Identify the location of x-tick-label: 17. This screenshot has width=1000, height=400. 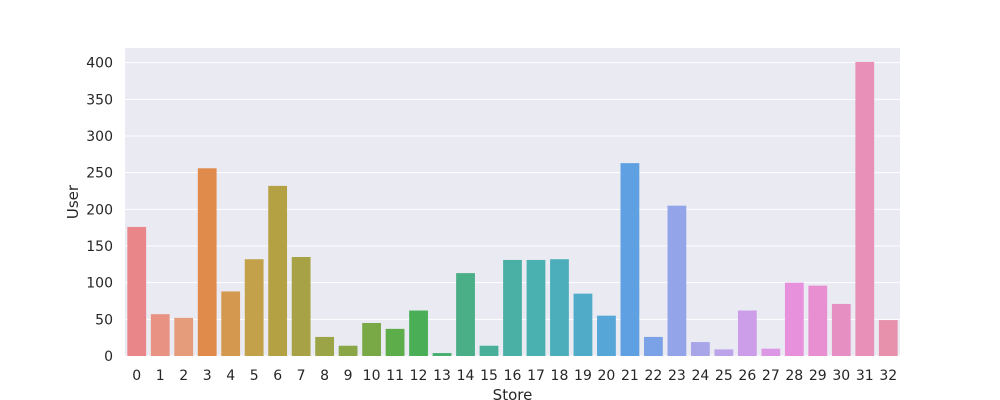
(536, 376).